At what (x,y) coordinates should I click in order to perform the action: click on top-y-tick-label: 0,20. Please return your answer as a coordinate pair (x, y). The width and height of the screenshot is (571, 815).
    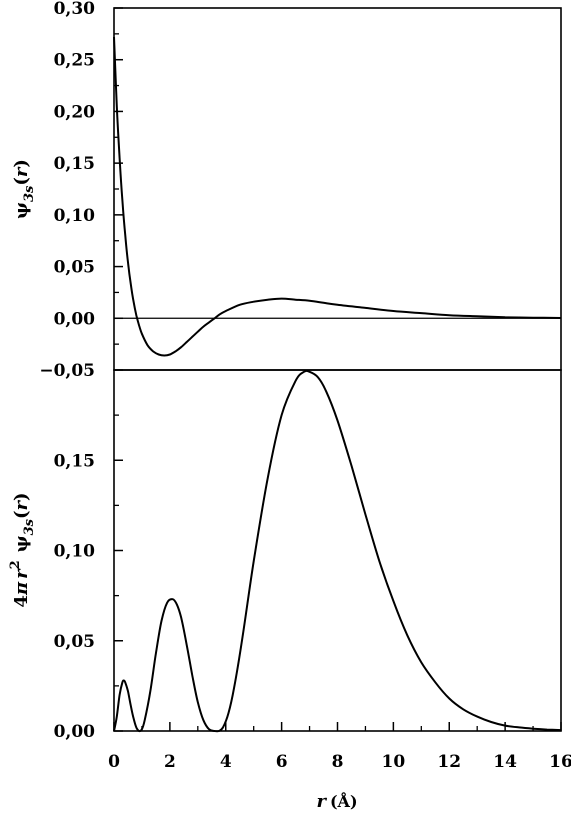
    Looking at the image, I should click on (75, 112).